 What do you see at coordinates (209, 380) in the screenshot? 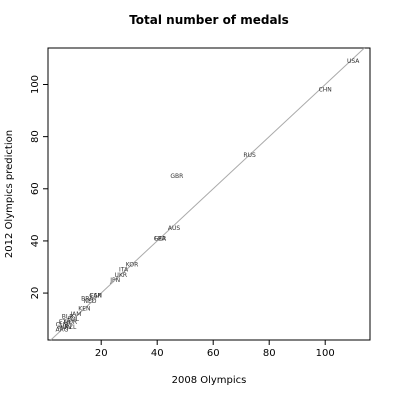
I see `x-axis-label: 2008 Olympics` at bounding box center [209, 380].